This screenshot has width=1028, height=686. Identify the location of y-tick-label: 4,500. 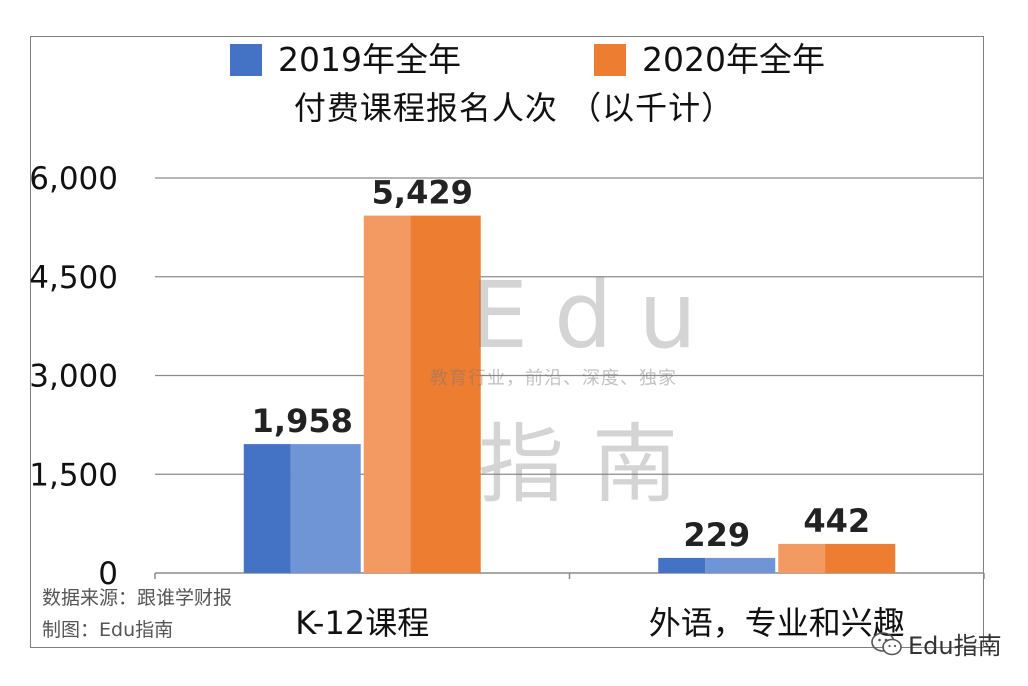
(73, 278).